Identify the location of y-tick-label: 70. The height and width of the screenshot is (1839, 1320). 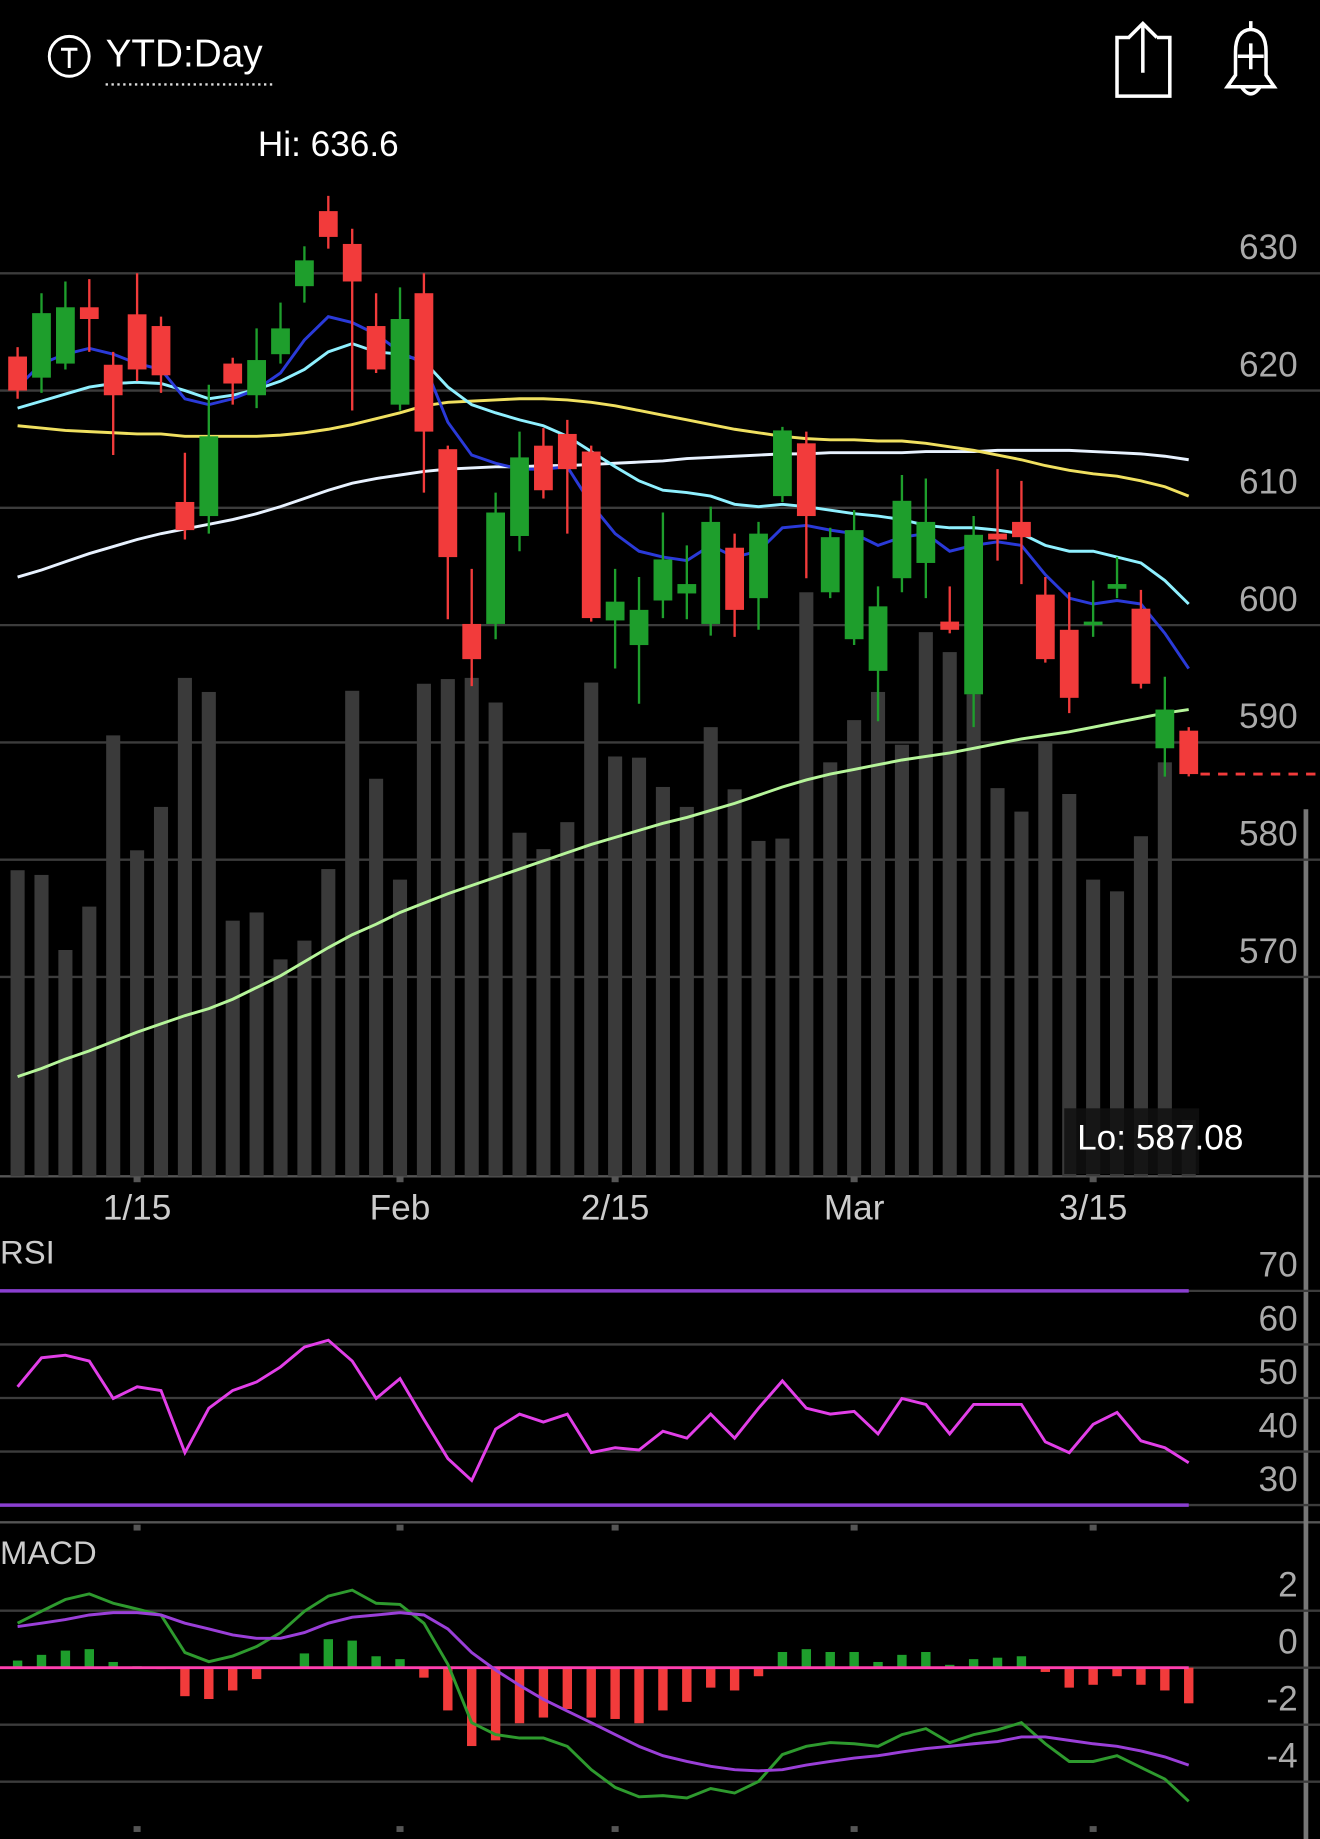
(1278, 1265).